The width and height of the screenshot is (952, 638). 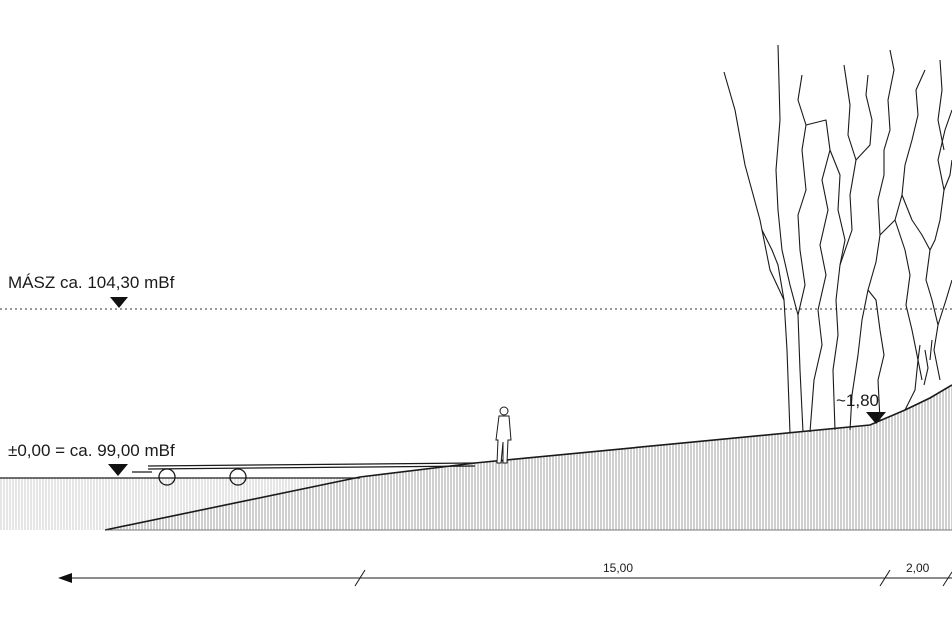 I want to click on arrow-left-icon, so click(x=65, y=578).